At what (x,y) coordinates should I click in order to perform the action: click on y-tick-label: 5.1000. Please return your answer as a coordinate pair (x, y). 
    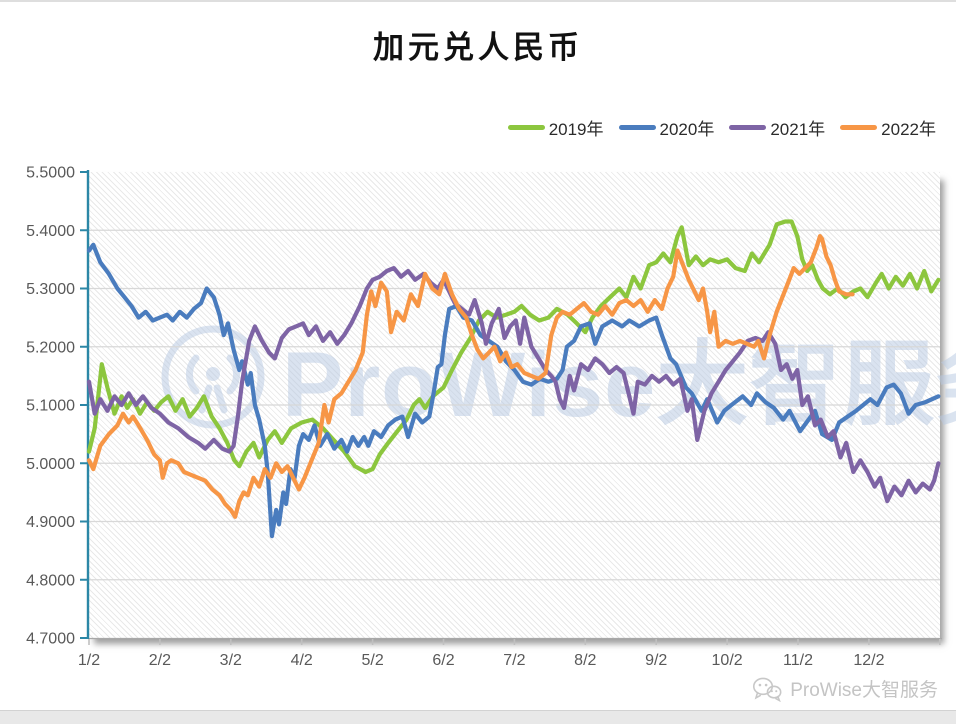
    Looking at the image, I should click on (50, 406).